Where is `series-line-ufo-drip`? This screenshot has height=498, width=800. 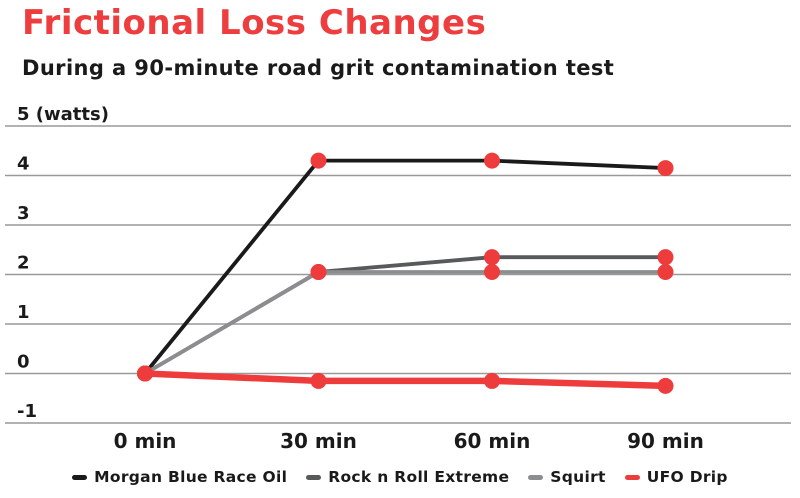
series-line-ufo-drip is located at coordinates (405, 380).